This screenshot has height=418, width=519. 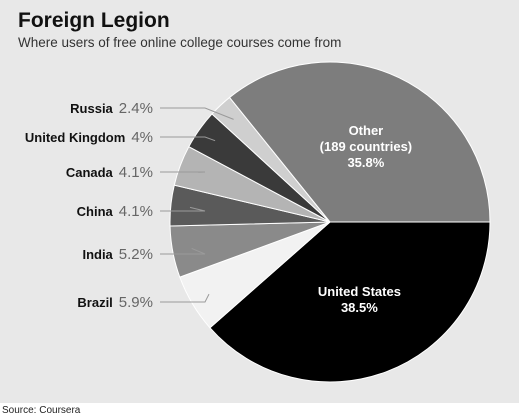 I want to click on leader-line-brazil, so click(x=185, y=298).